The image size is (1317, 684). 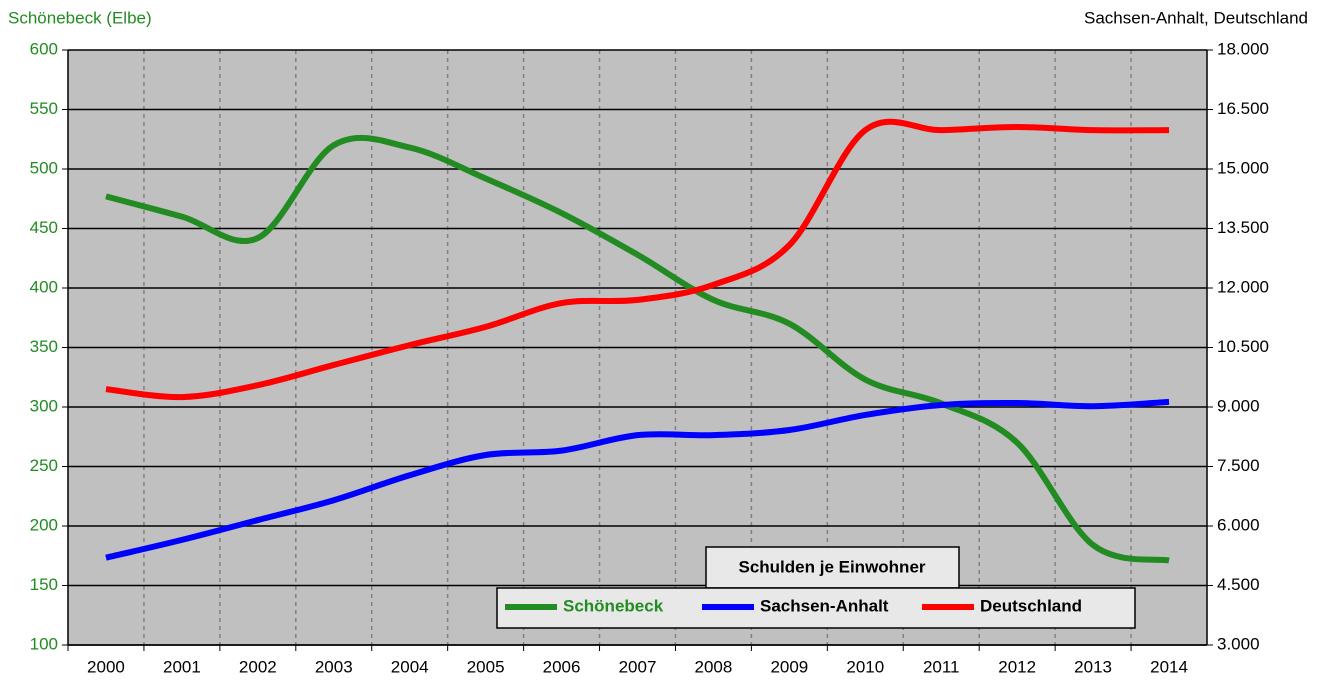 I want to click on y2-tick-label: 12.000, so click(x=1243, y=286).